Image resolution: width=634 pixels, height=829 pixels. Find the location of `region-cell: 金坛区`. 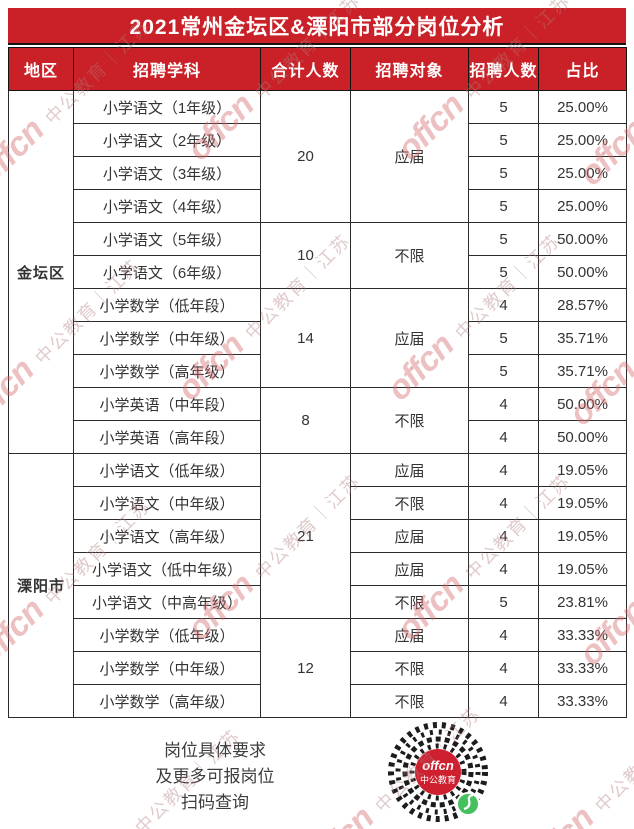

region-cell: 金坛区 is located at coordinates (41, 272).